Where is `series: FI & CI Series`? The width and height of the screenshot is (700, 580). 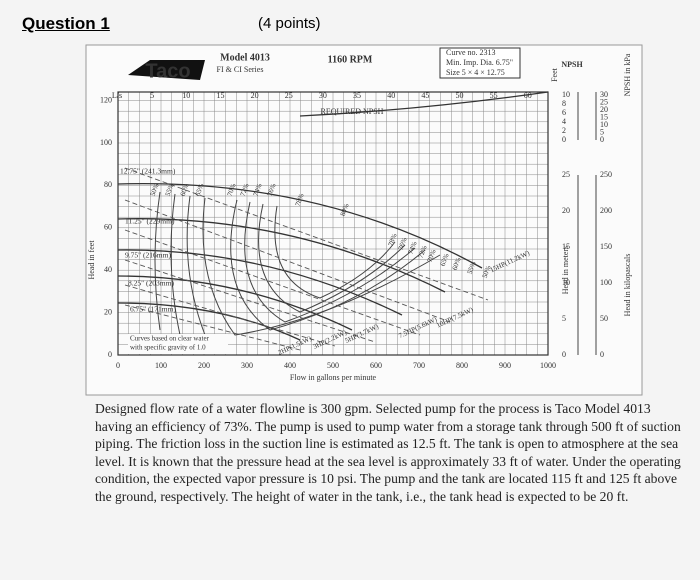 series: FI & CI Series is located at coordinates (240, 69).